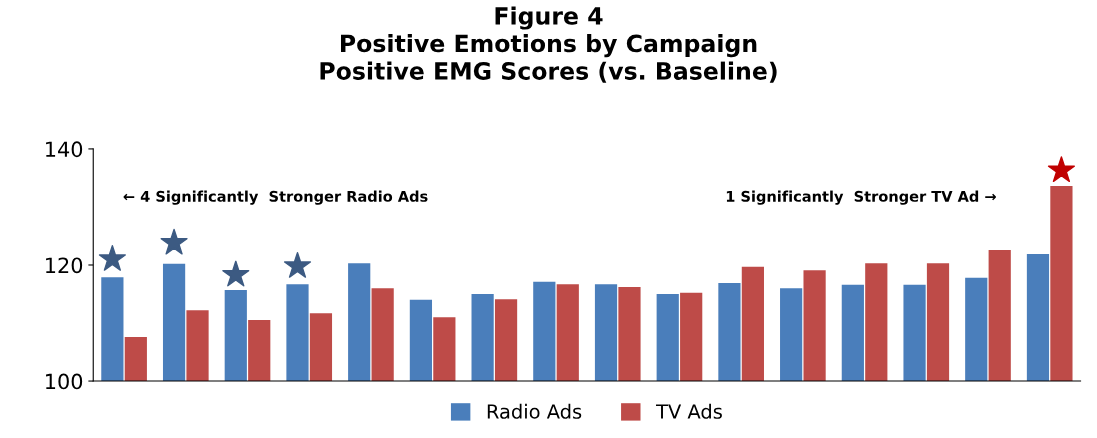 The image size is (1097, 438). Describe the element at coordinates (689, 411) in the screenshot. I see `legend-label: TV Ads` at that location.